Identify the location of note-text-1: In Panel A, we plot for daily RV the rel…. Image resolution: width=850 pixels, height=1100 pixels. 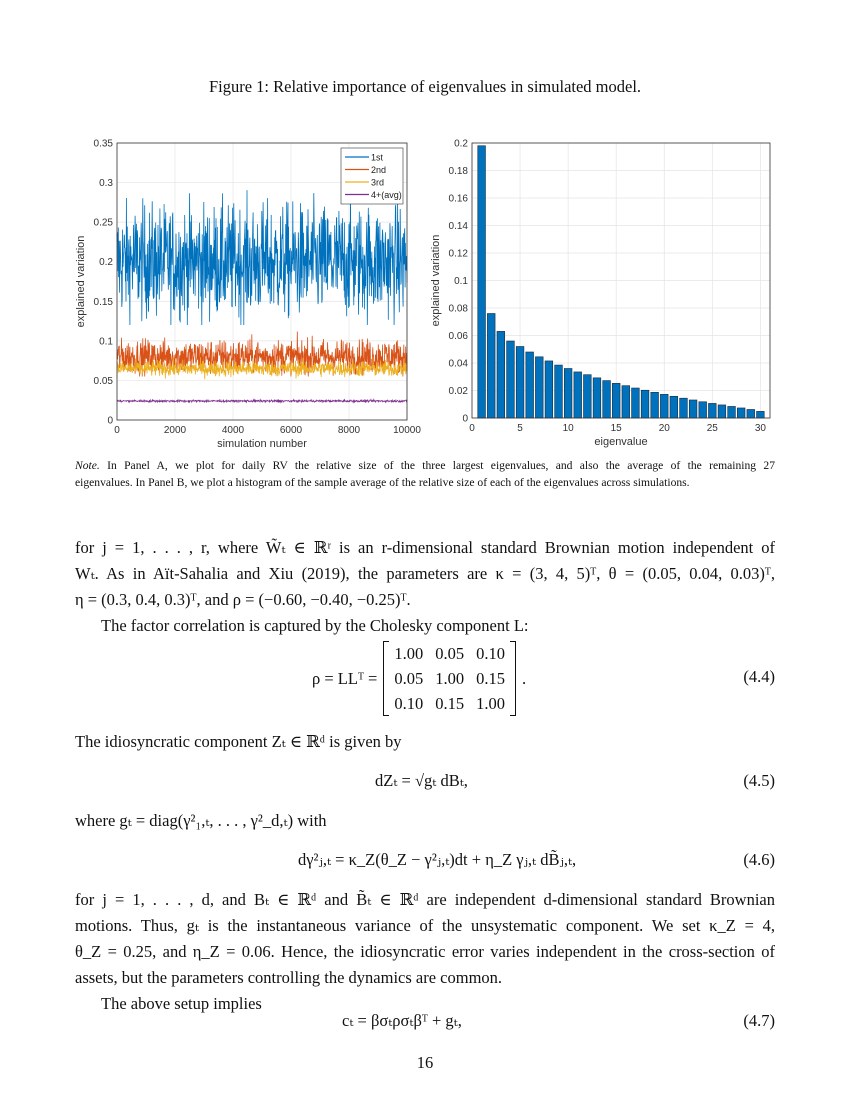
(441, 465).